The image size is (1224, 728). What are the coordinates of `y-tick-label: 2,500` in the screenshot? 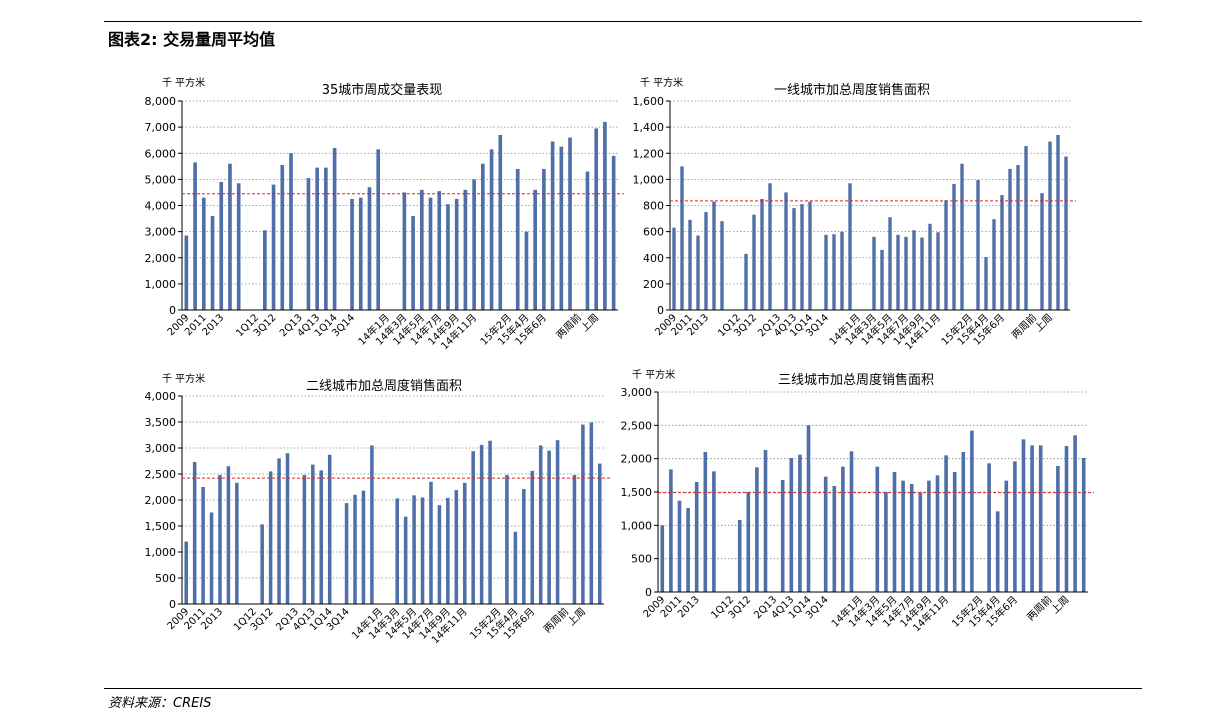 It's located at (637, 425).